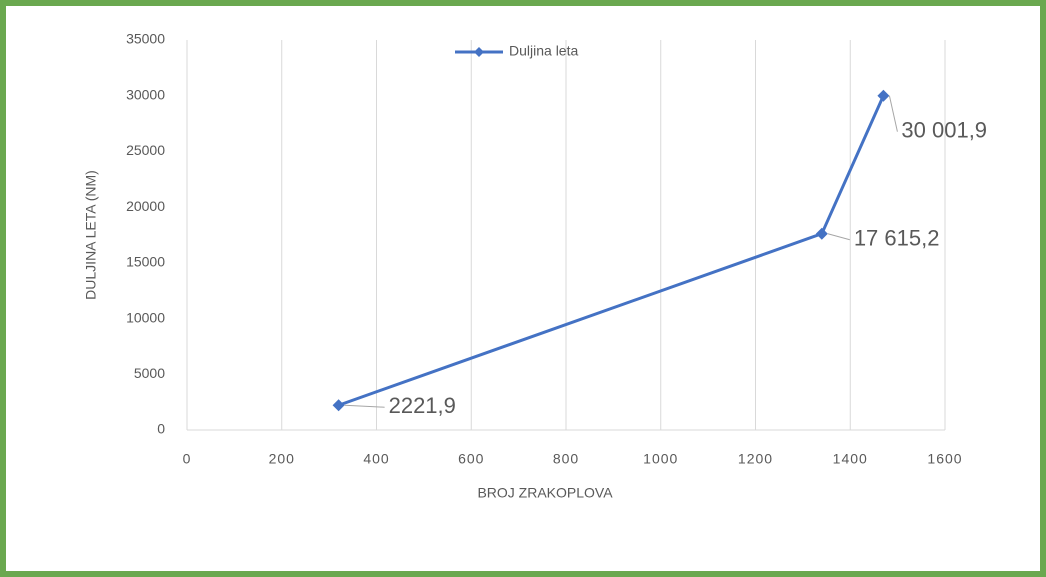  What do you see at coordinates (944, 459) in the screenshot?
I see `x-tick-label: 1600` at bounding box center [944, 459].